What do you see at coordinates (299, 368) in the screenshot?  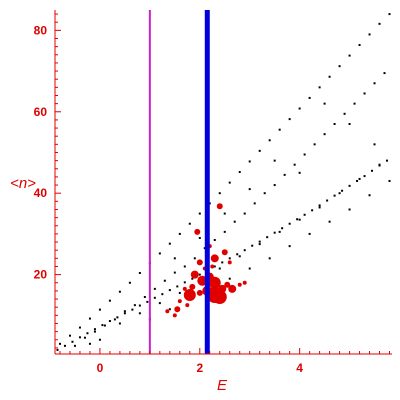 I see `x-tick-label: 4` at bounding box center [299, 368].